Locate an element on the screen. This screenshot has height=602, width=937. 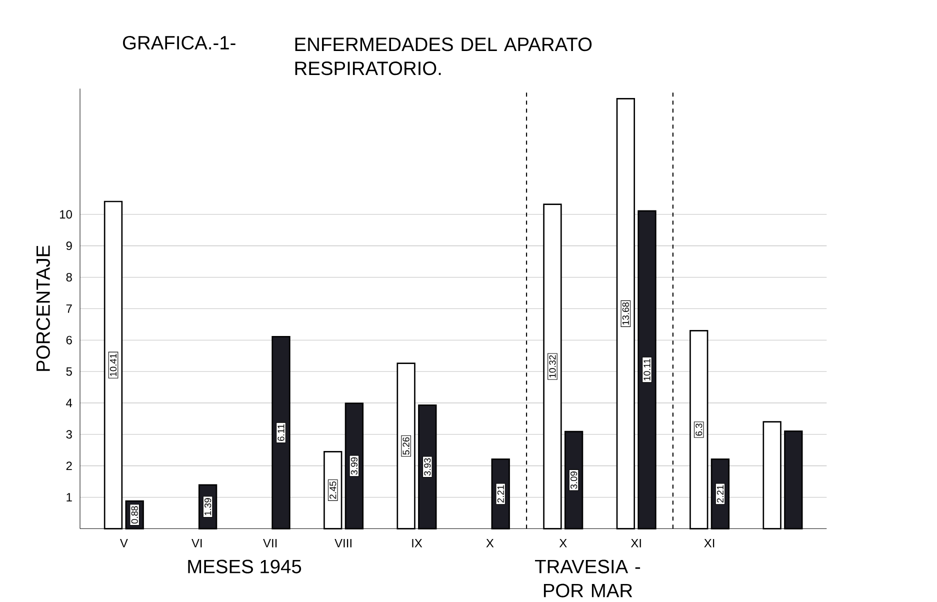
x-tick-label: VII is located at coordinates (270, 543).